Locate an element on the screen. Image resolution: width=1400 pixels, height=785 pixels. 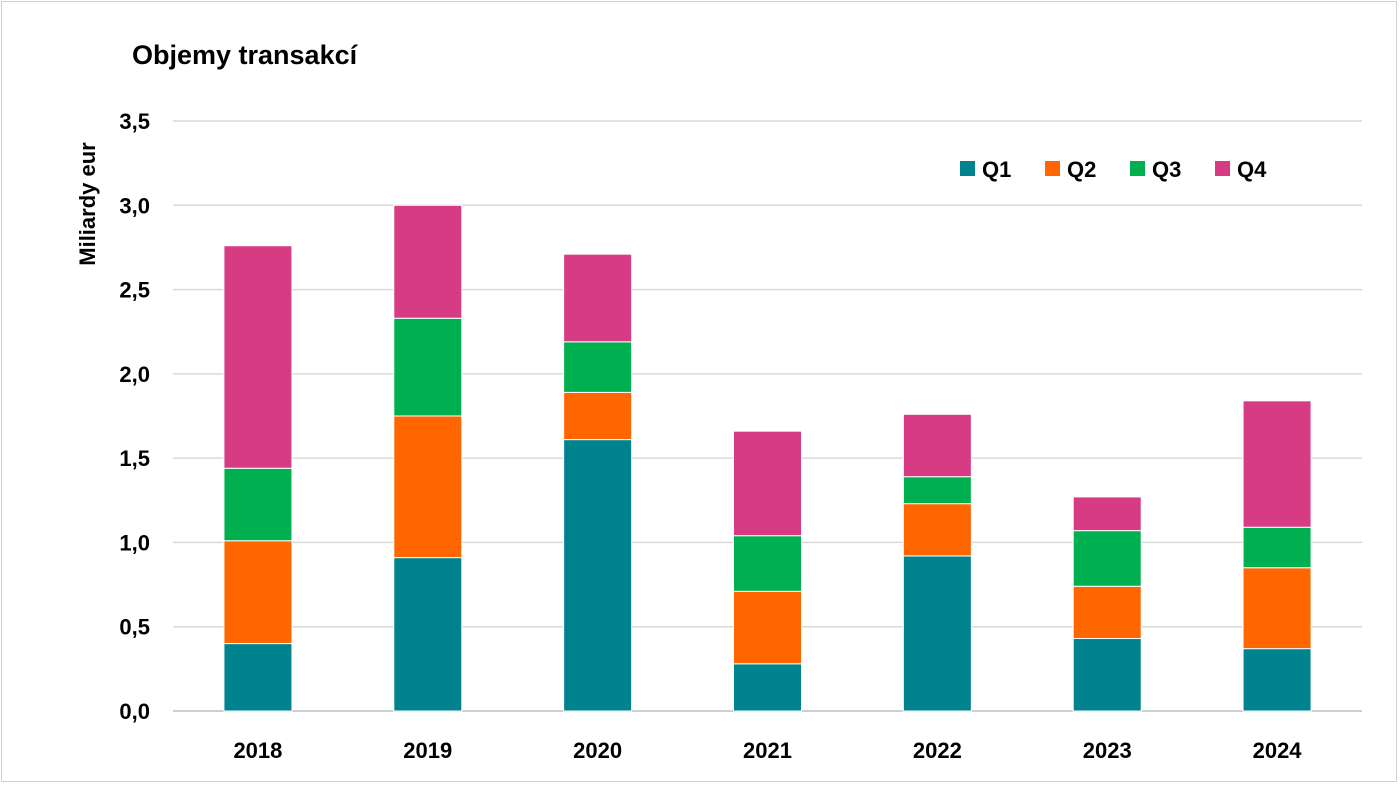
legend-swatch-q4 is located at coordinates (1222, 168).